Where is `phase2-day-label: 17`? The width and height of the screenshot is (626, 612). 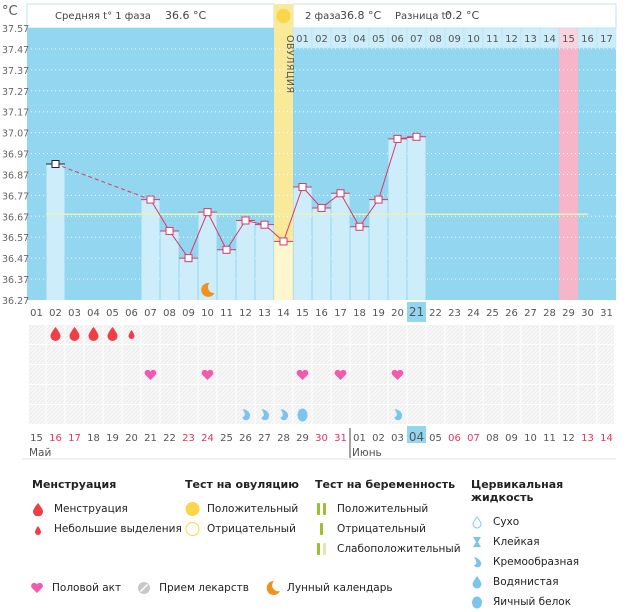 phase2-day-label: 17 is located at coordinates (606, 39).